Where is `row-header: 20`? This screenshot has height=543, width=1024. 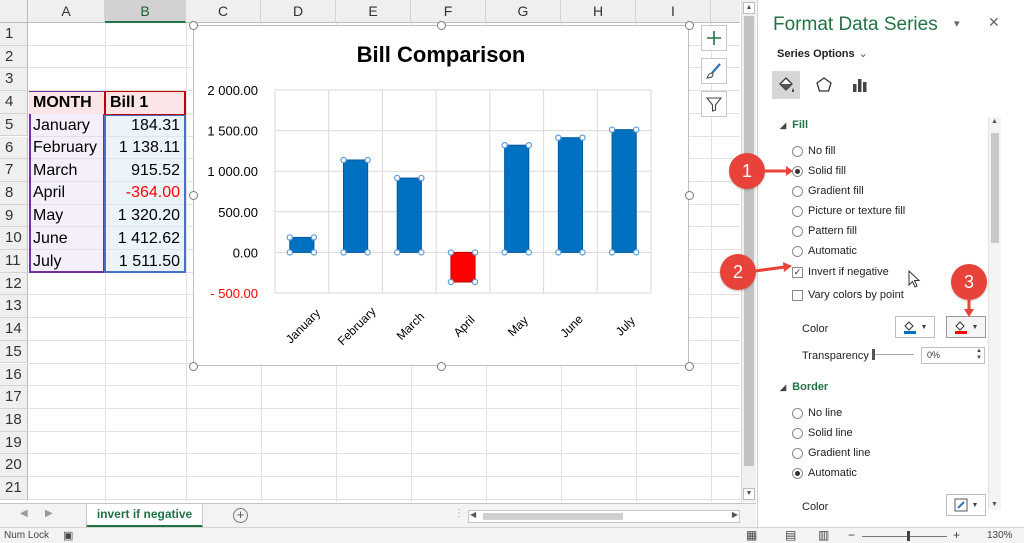
row-header: 20 is located at coordinates (14, 465).